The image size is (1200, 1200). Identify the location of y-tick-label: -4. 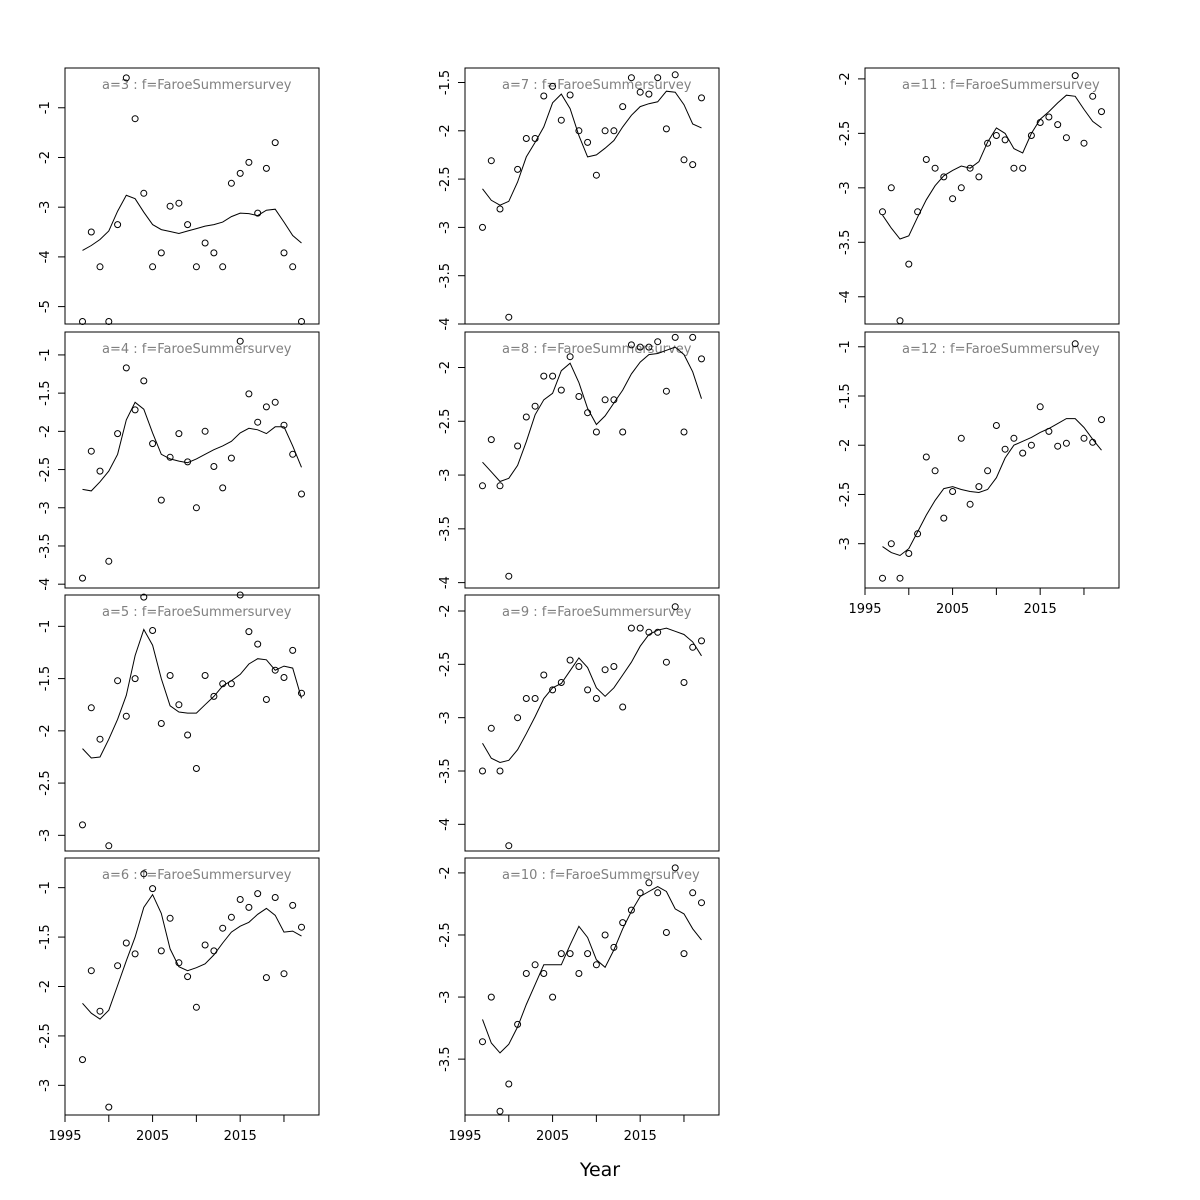
(845, 296).